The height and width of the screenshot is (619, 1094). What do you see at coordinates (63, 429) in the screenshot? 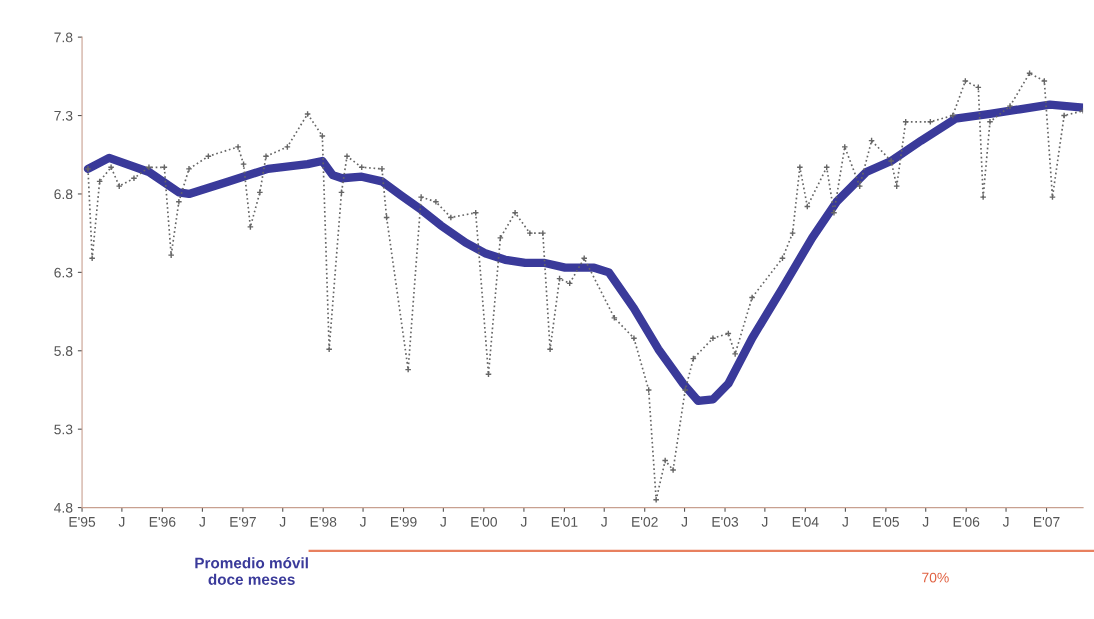
I see `y-tick-label: 5.3` at bounding box center [63, 429].